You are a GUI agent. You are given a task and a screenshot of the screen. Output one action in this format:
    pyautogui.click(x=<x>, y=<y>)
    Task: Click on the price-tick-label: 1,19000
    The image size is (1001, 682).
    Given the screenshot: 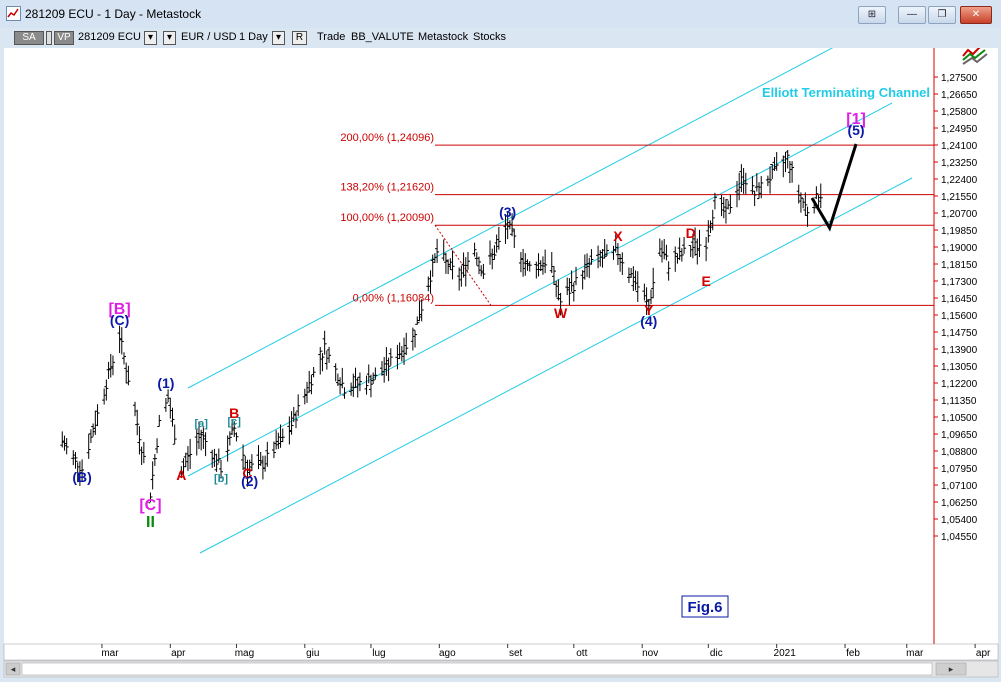 What is the action you would take?
    pyautogui.click(x=959, y=248)
    